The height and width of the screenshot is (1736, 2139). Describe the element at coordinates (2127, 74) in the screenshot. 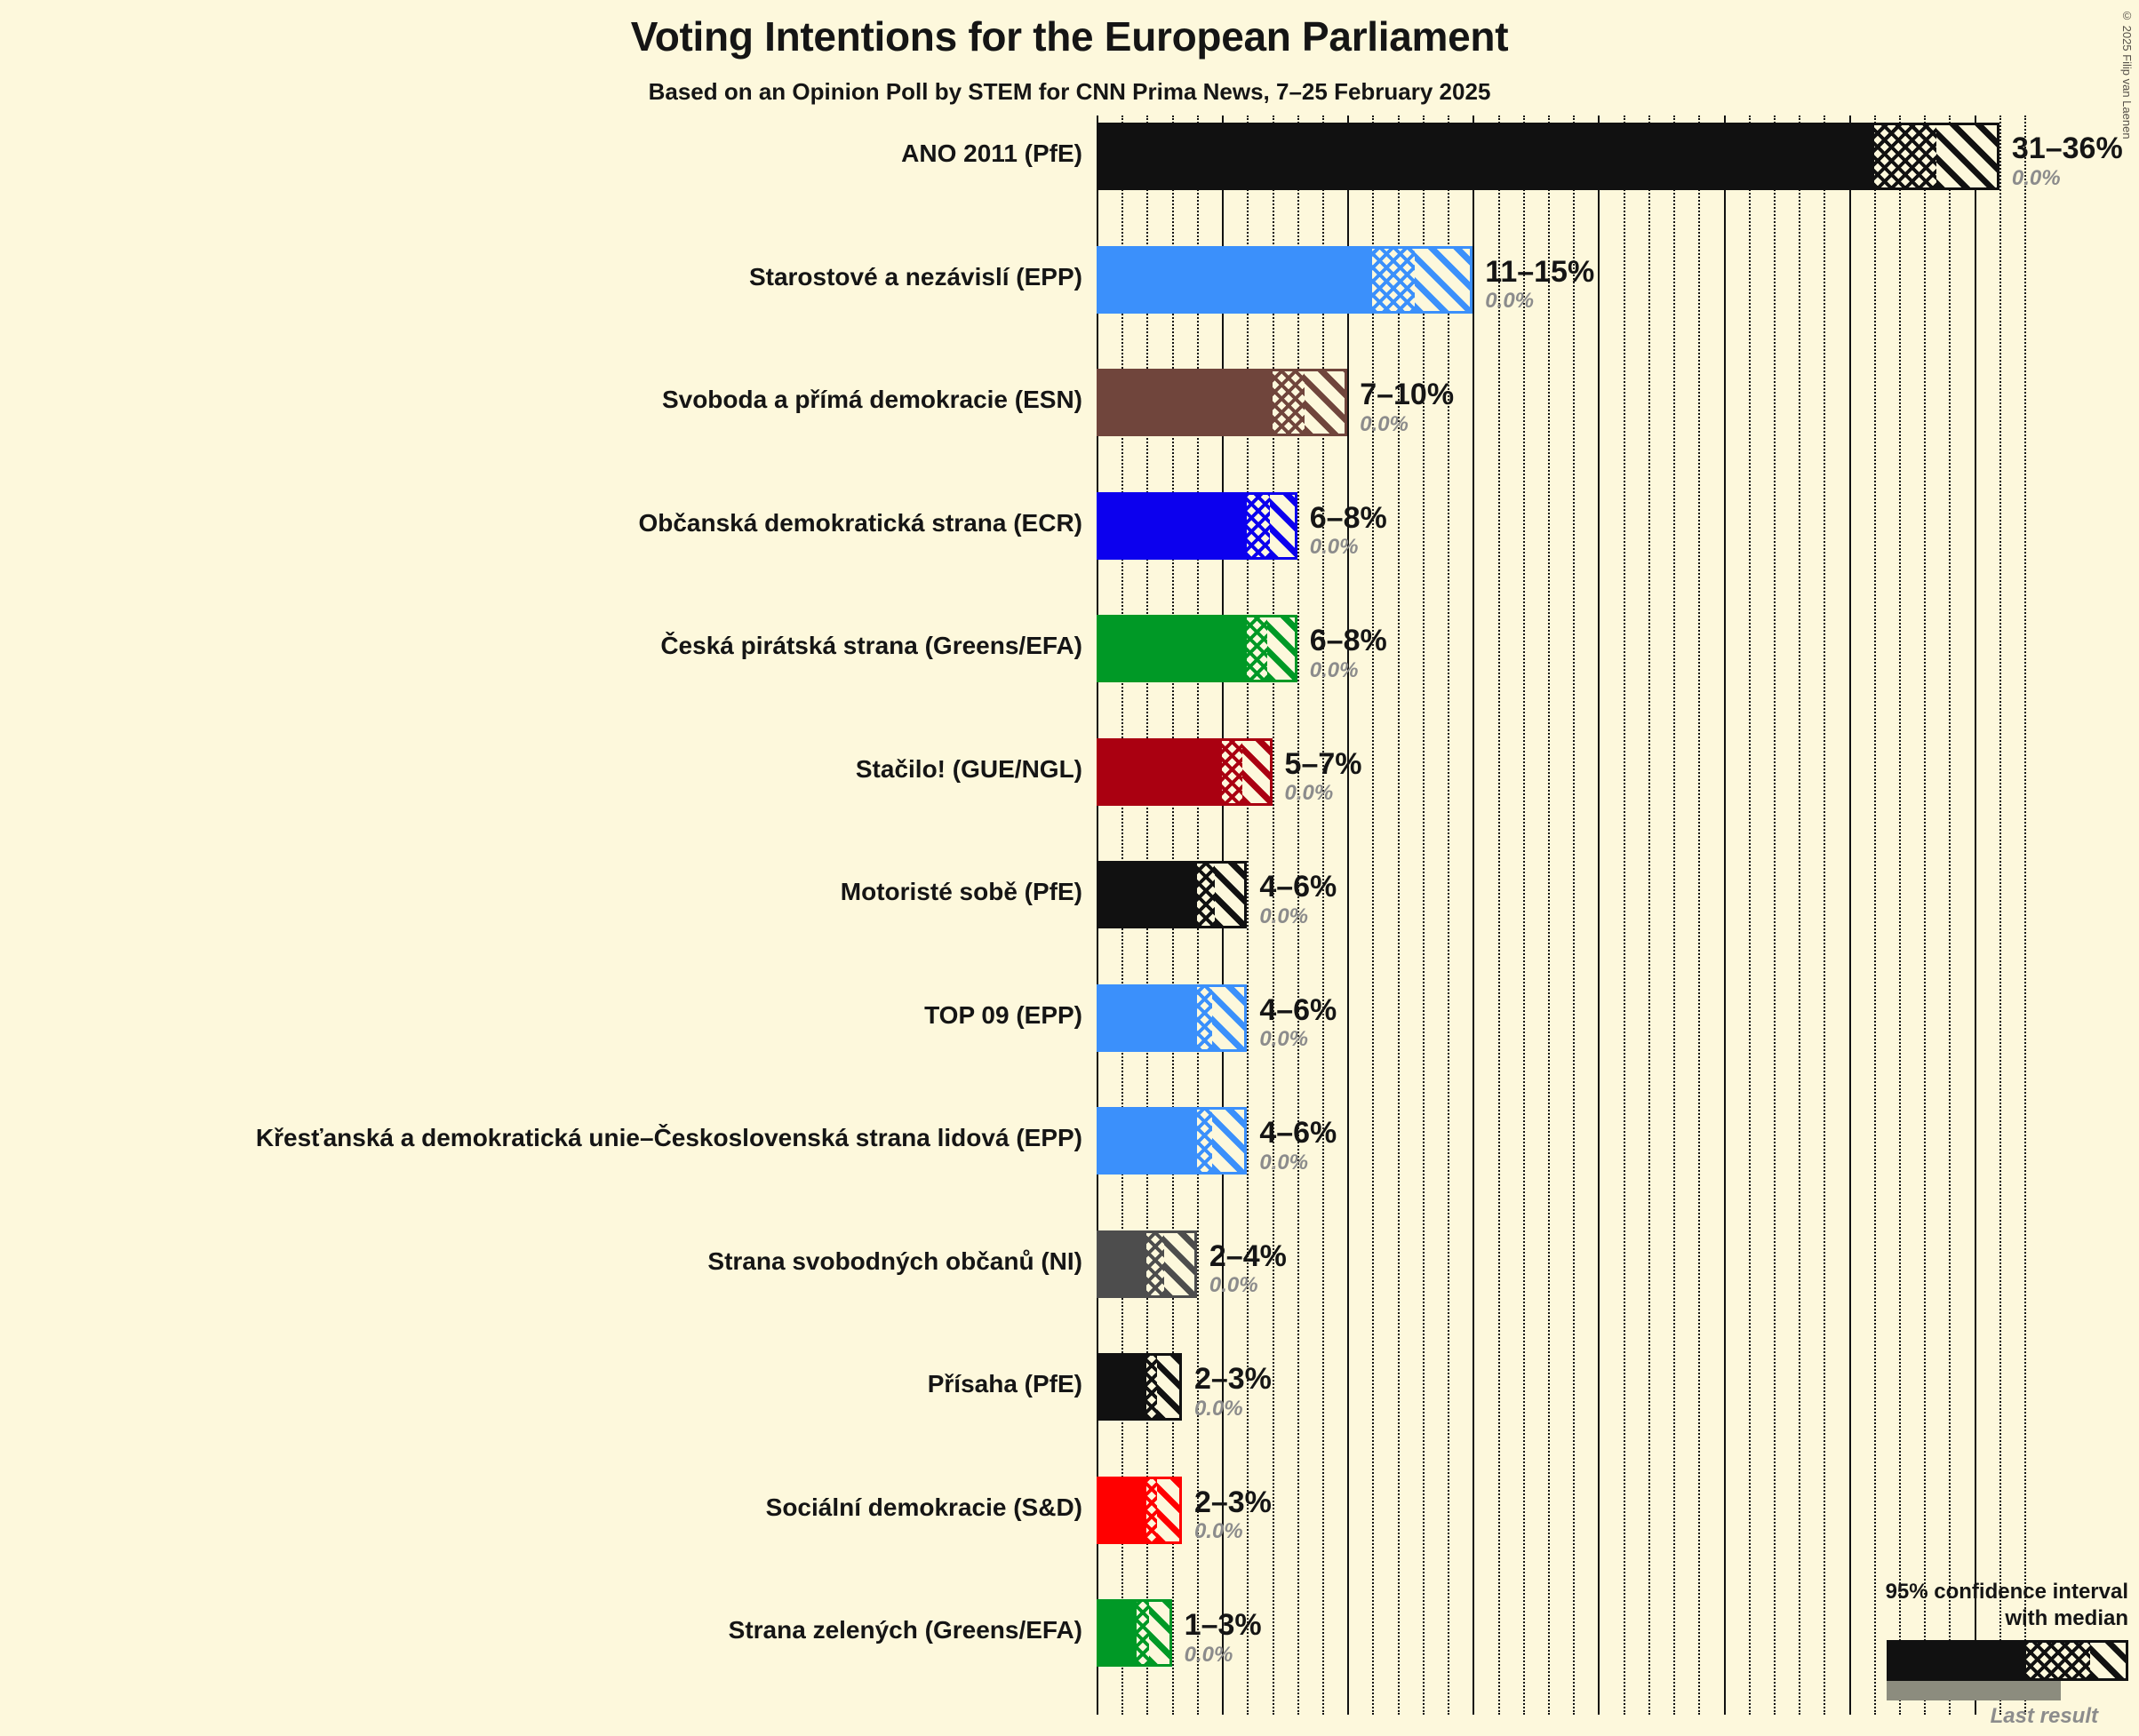

I see `copyright-notice: © 2025 Filip van Laenen` at that location.